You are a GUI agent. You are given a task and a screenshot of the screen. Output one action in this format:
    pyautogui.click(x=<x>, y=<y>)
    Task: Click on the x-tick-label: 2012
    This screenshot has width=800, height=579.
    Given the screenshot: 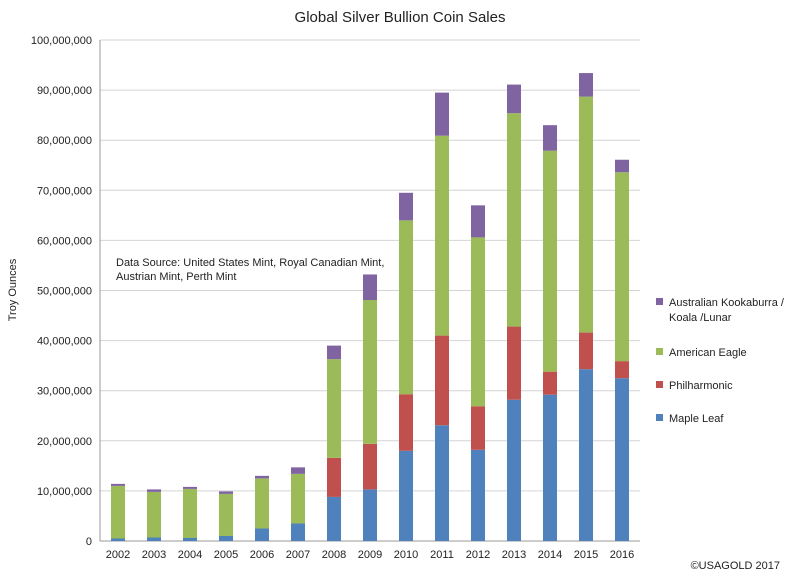 What is the action you would take?
    pyautogui.click(x=478, y=555)
    